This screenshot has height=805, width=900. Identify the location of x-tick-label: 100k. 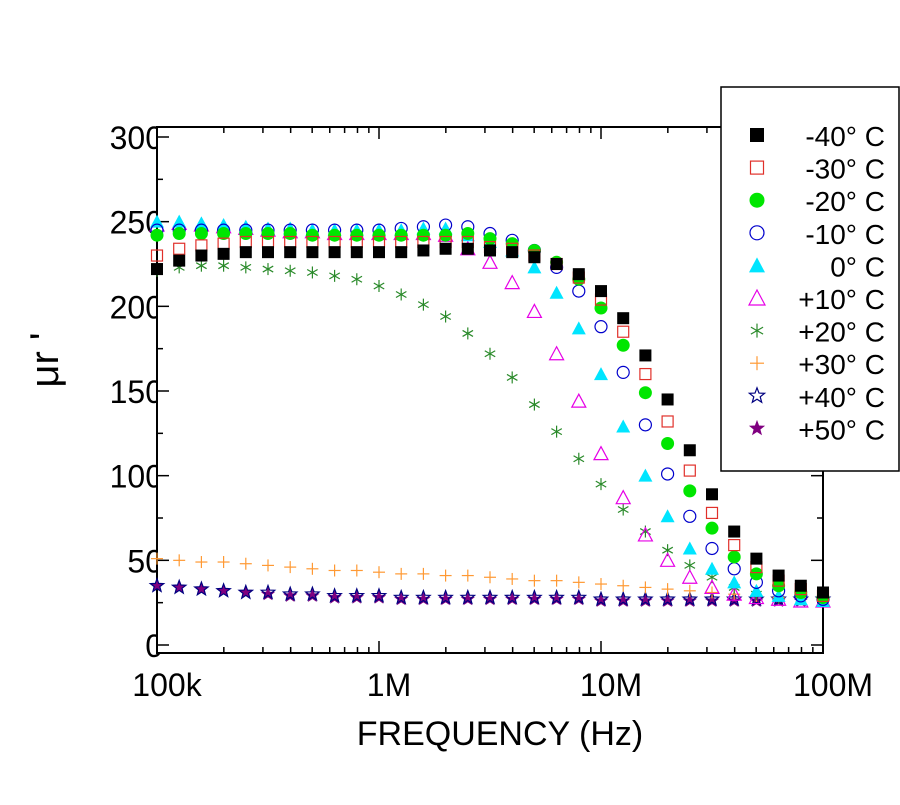
(167, 685).